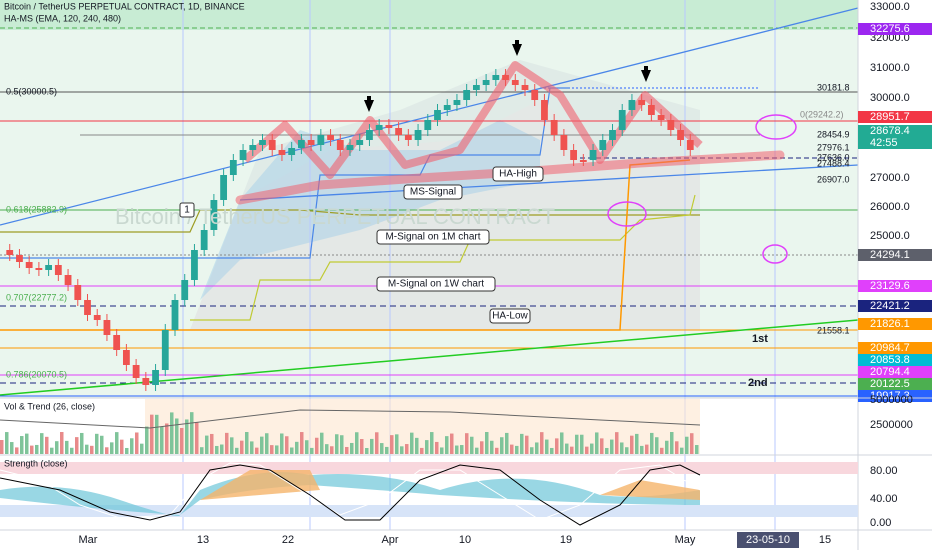 The height and width of the screenshot is (550, 932). I want to click on time-label: Apr, so click(389, 540).